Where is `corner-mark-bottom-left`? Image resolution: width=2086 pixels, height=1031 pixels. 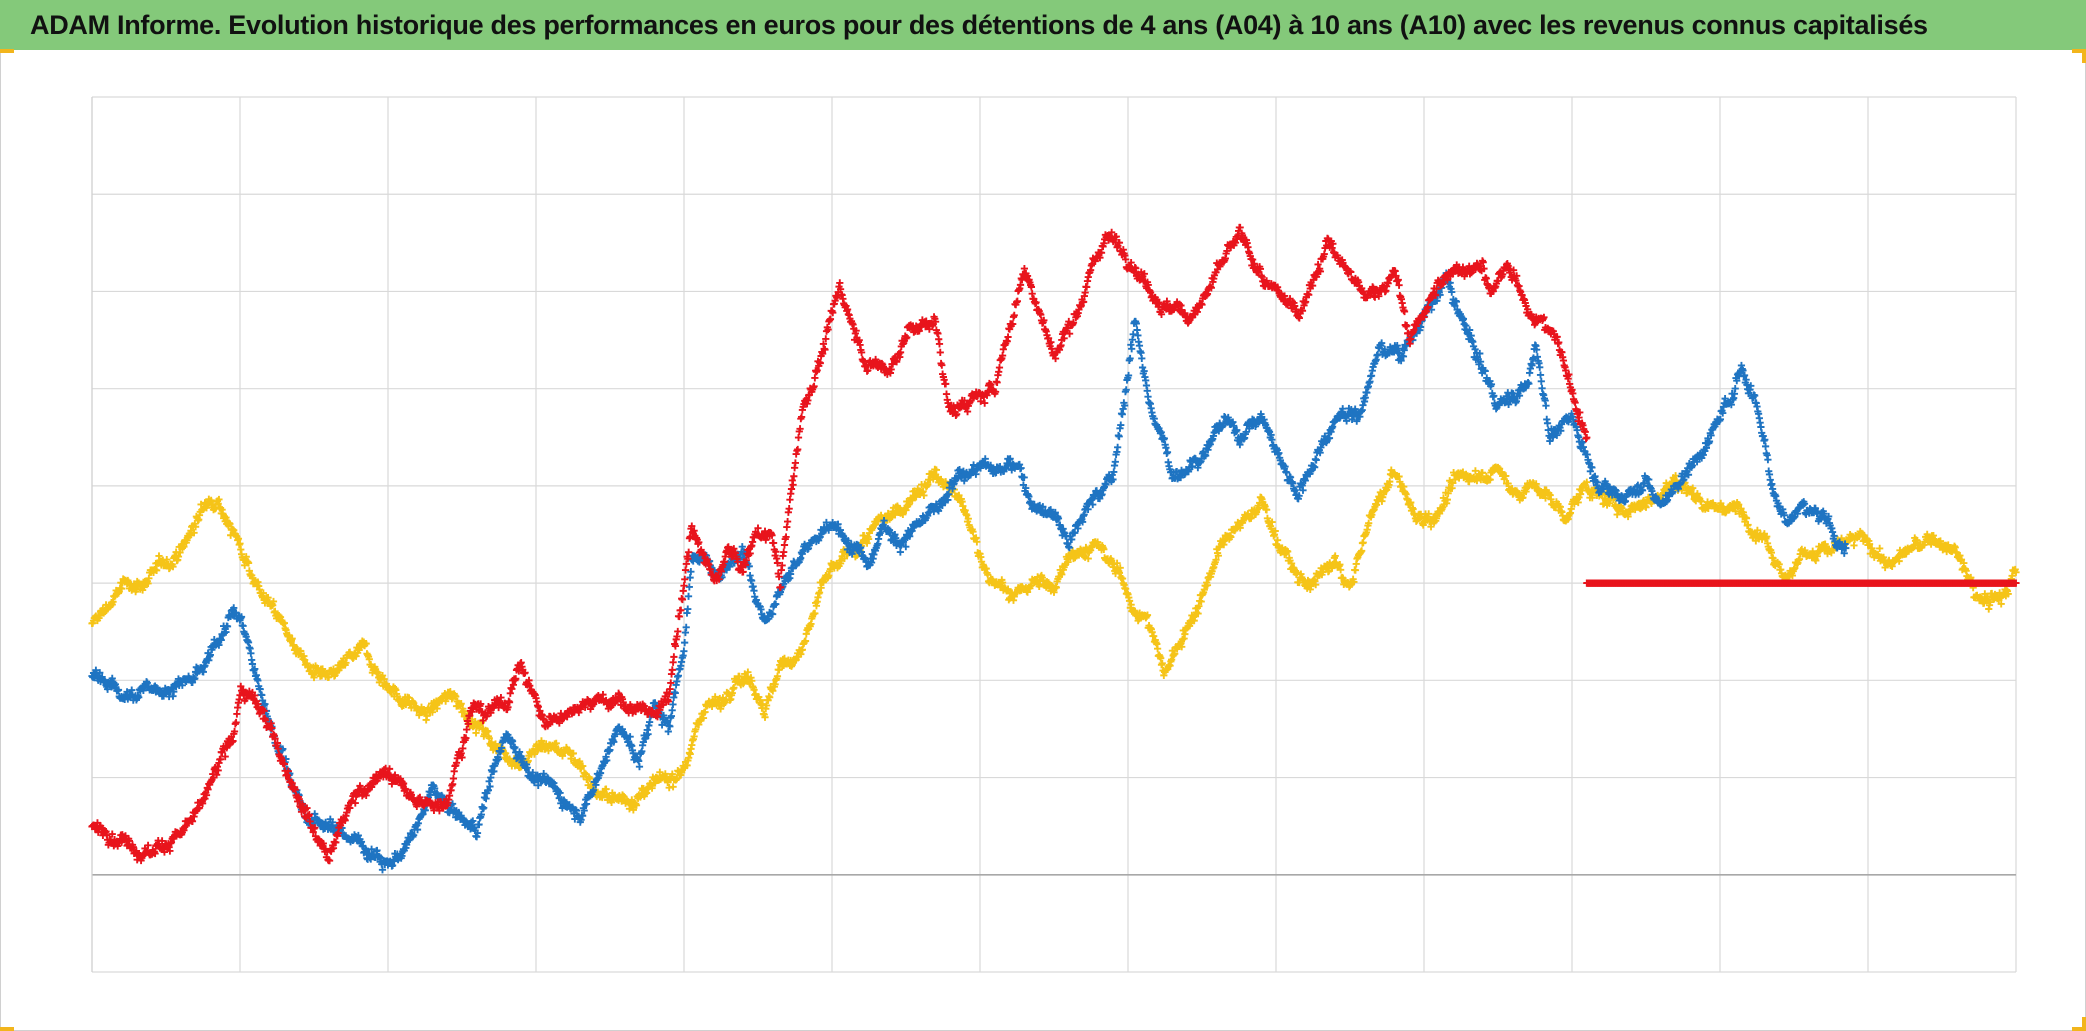 corner-mark-bottom-left is located at coordinates (7, 1029).